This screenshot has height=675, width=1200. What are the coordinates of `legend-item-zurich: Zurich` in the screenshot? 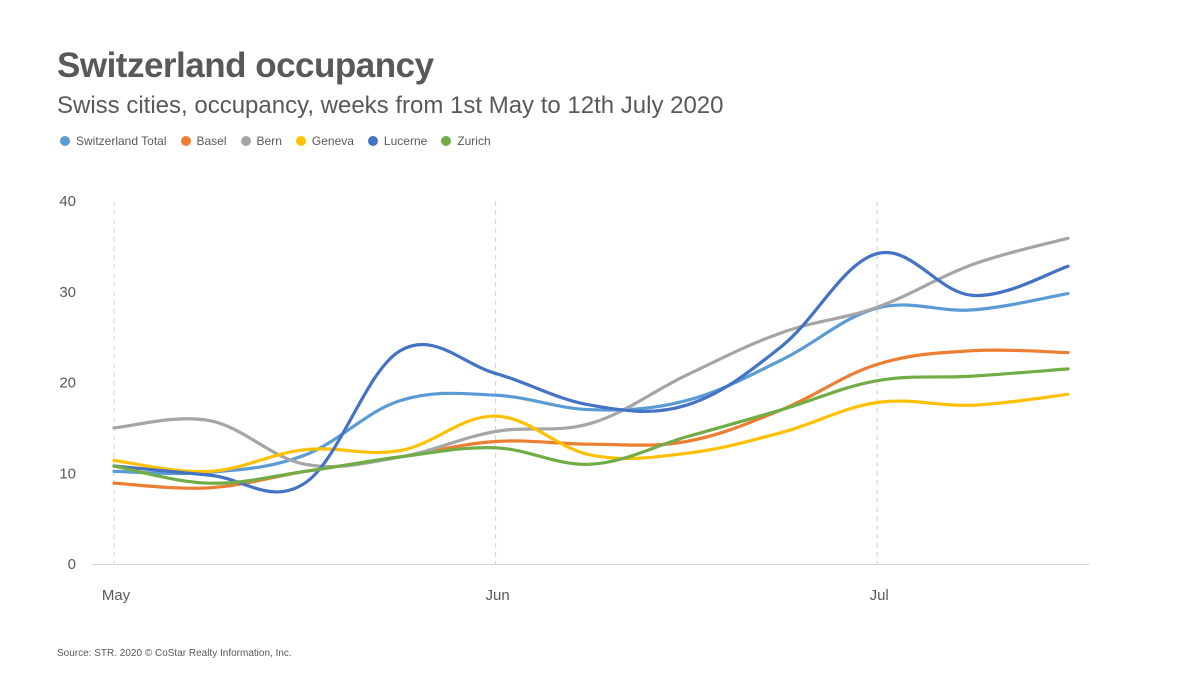 It's located at (466, 141).